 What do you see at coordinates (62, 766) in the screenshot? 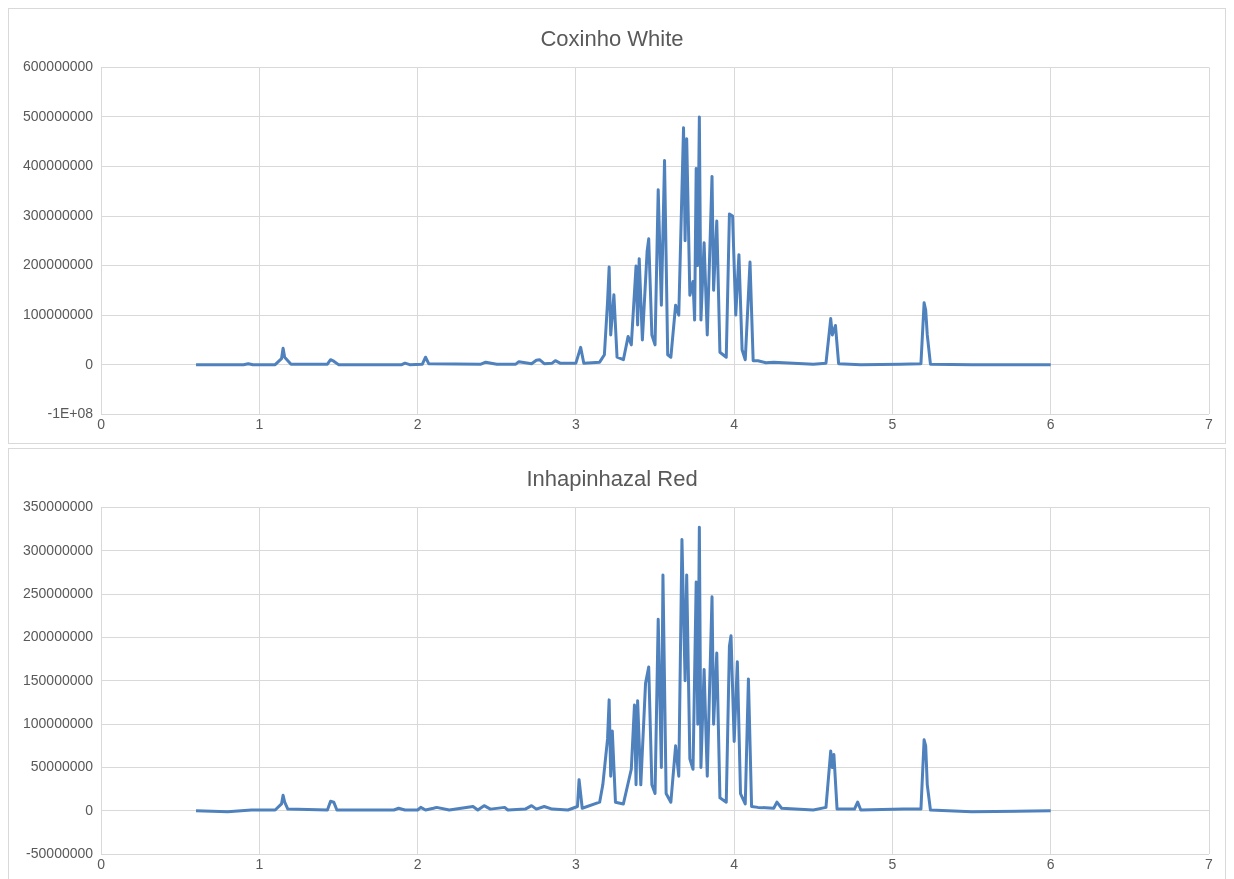
I see `y-tick-label: 50000000` at bounding box center [62, 766].